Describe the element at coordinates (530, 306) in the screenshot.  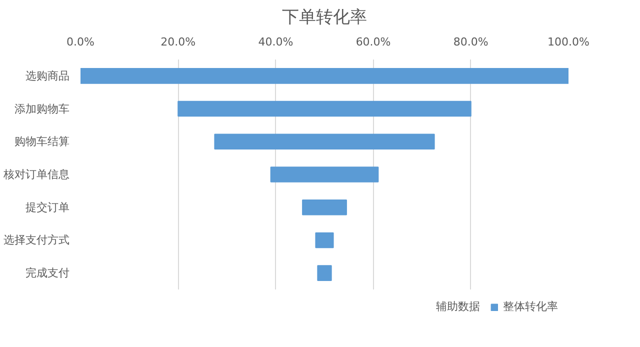
I see `legend-label: 整体转化率` at that location.